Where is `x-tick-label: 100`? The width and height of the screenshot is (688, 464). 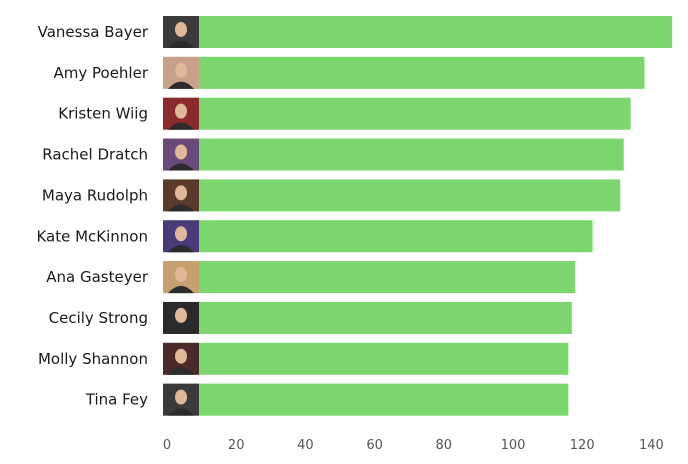
x-tick-label: 100 is located at coordinates (513, 445).